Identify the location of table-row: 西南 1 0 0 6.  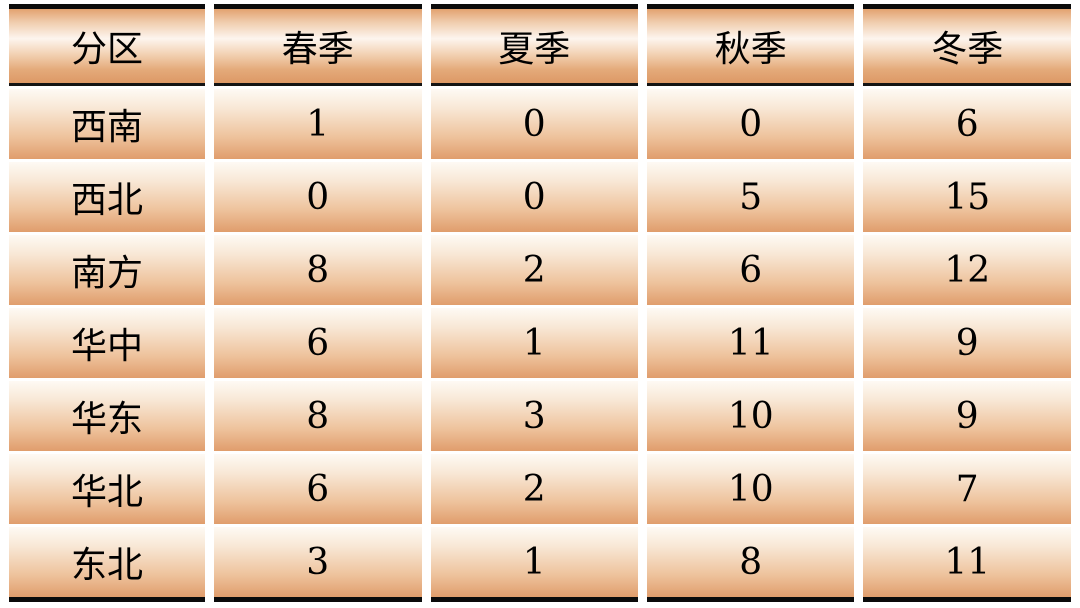
(540, 124).